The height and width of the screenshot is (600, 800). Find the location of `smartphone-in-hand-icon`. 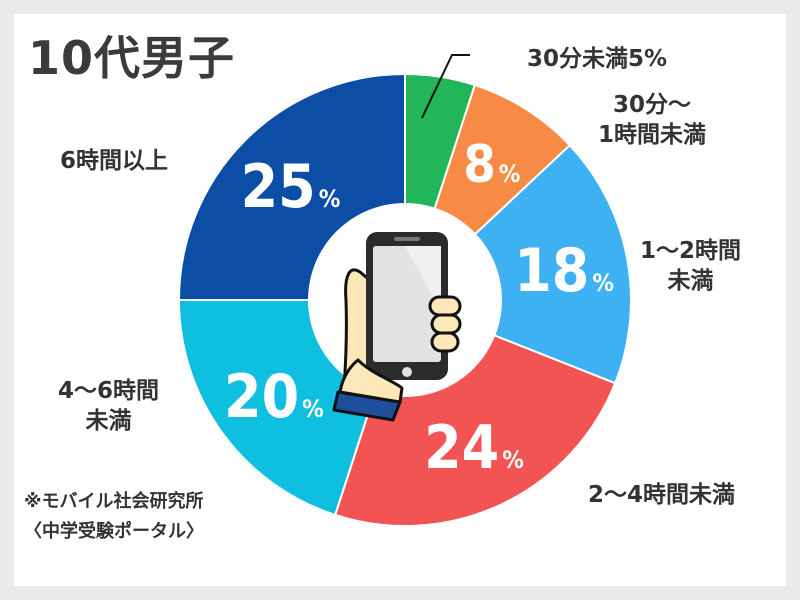

smartphone-in-hand-icon is located at coordinates (397, 327).